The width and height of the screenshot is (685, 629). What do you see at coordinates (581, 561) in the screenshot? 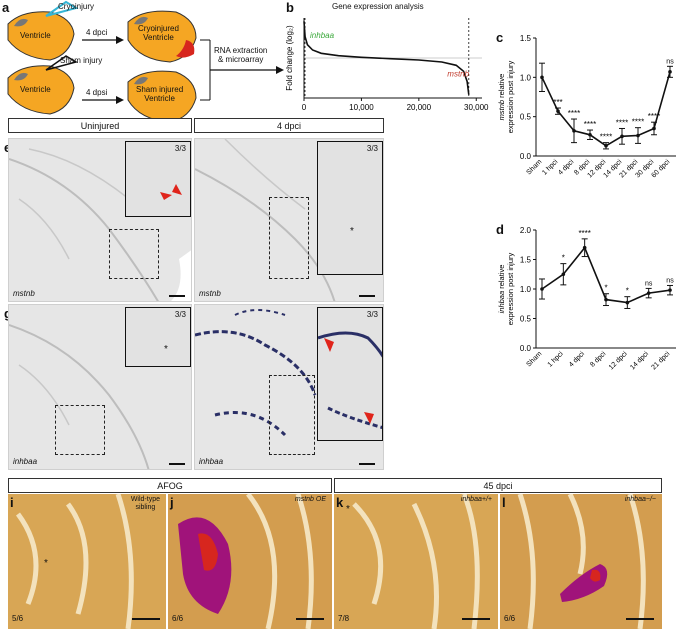
I see `panel-l-image: l inhbaa−/− 6/6` at bounding box center [581, 561].